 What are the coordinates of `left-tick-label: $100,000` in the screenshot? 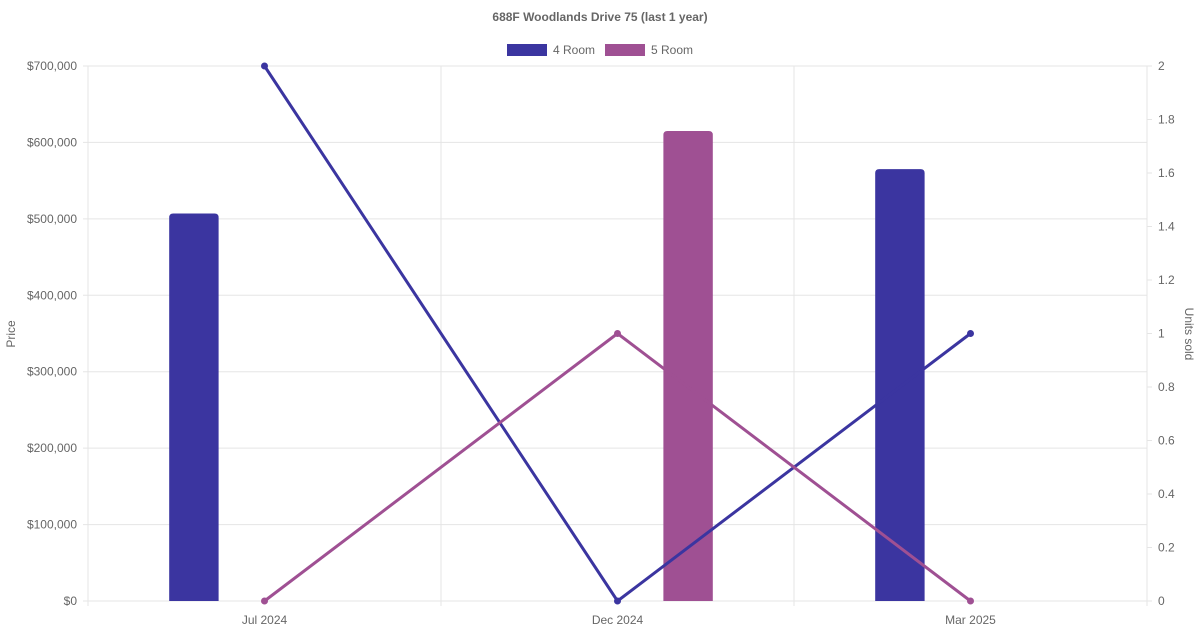 It's located at (52, 525).